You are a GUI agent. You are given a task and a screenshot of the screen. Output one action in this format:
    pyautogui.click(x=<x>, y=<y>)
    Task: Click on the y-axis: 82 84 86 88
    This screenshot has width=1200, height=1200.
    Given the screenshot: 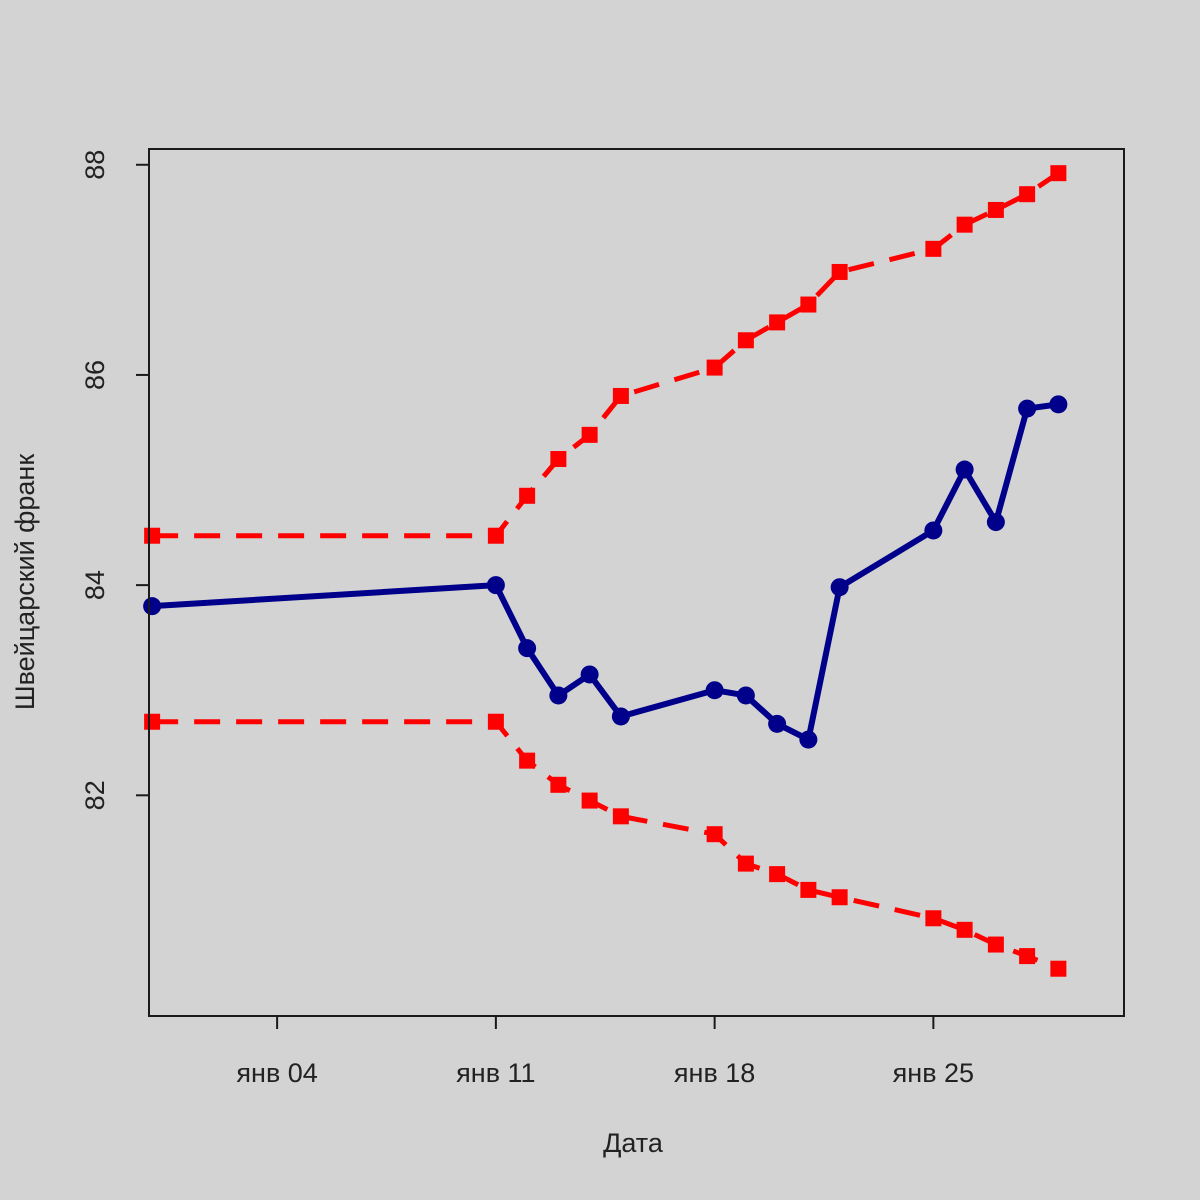 What is the action you would take?
    pyautogui.click(x=115, y=480)
    